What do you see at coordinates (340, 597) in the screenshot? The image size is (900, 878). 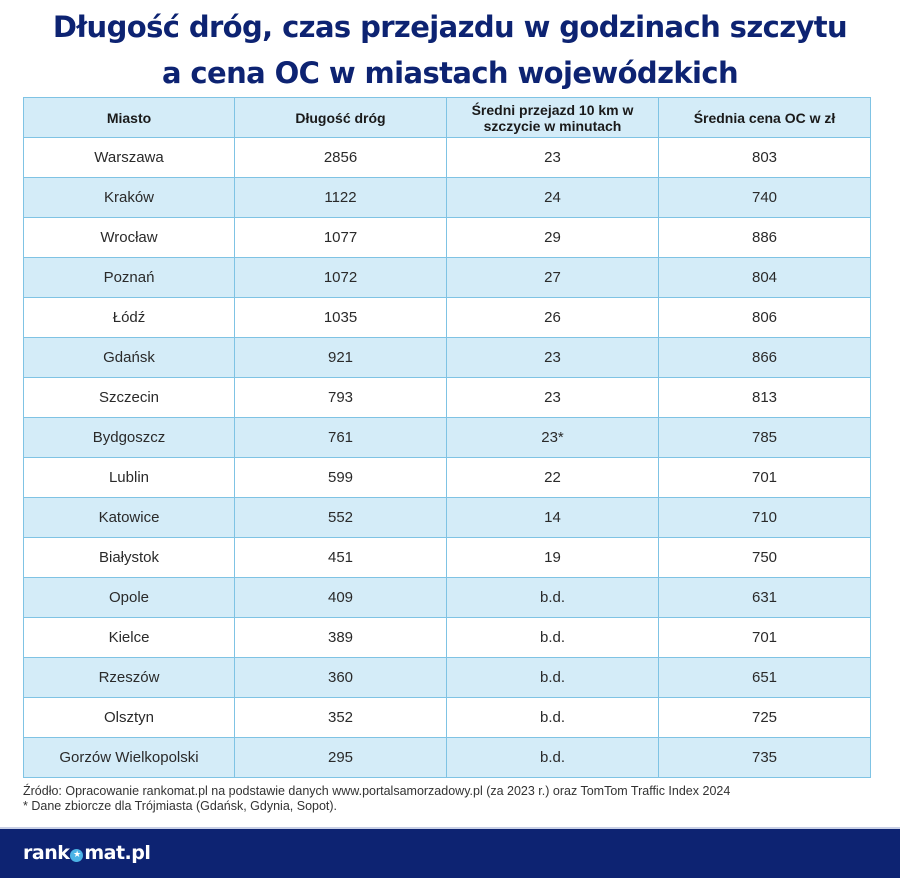 I see `cell-road-length: 409` at bounding box center [340, 597].